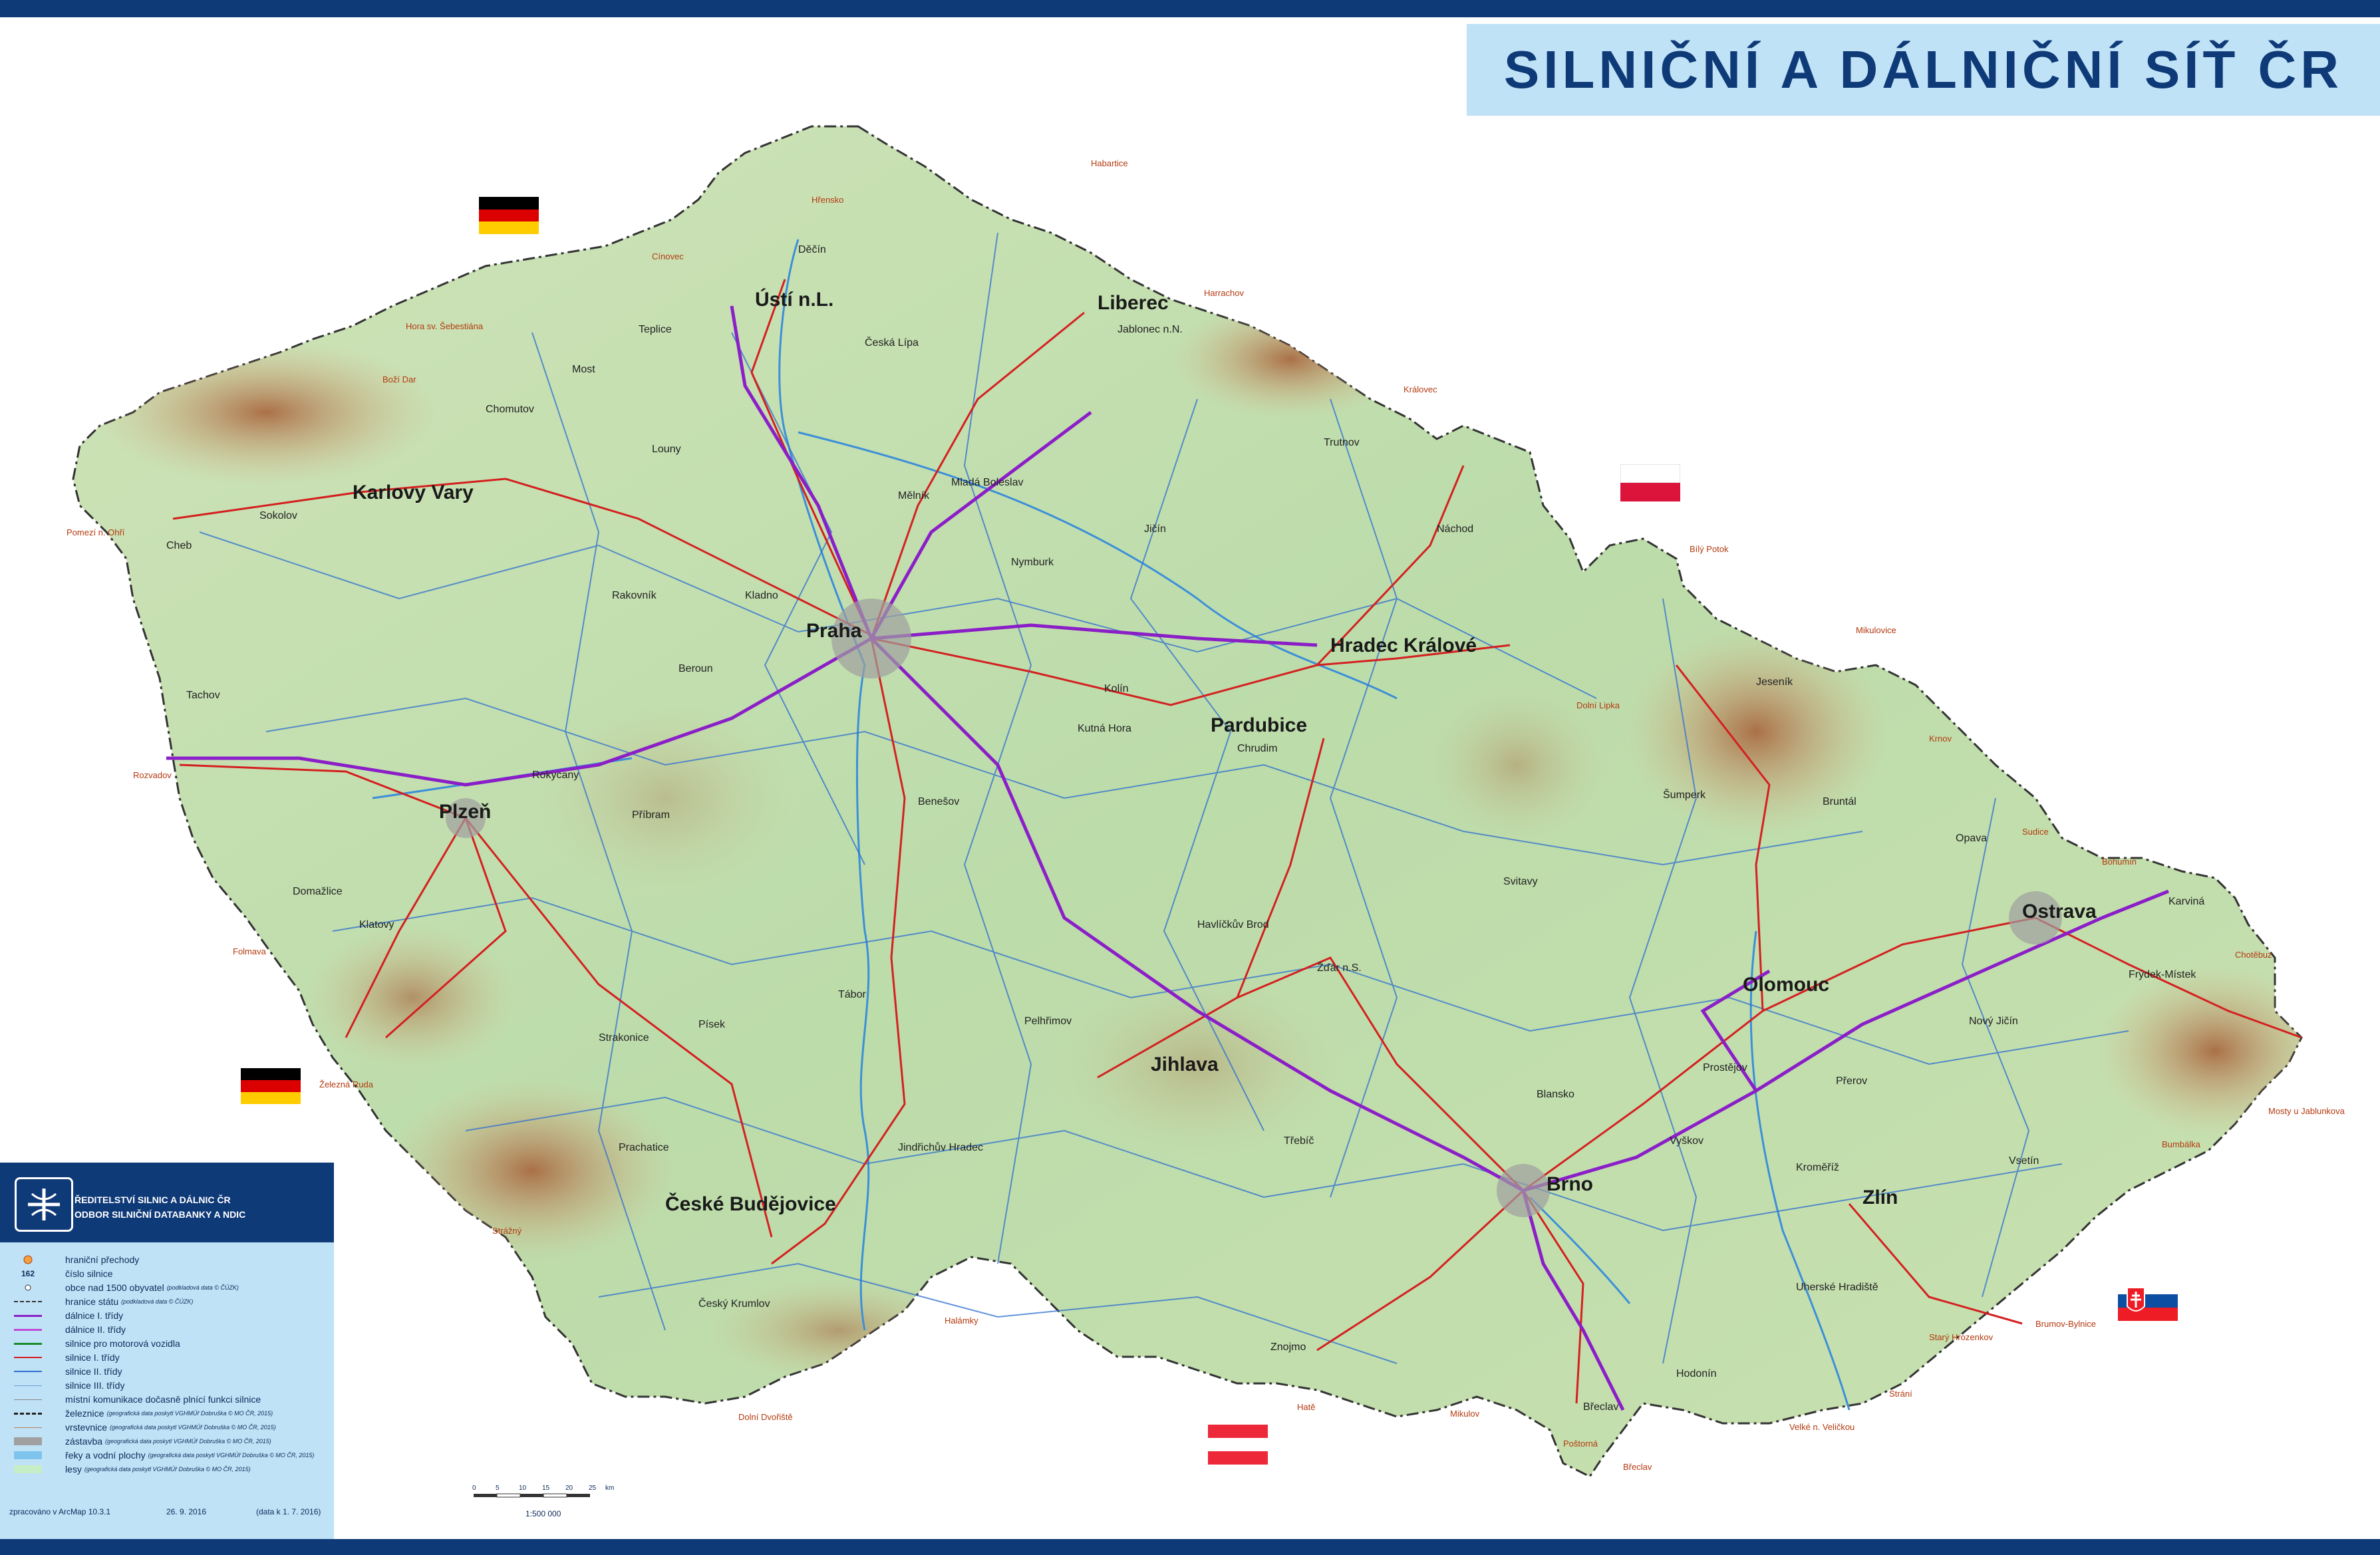 This screenshot has height=1555, width=2380. I want to click on scale-tick: 10, so click(523, 1488).